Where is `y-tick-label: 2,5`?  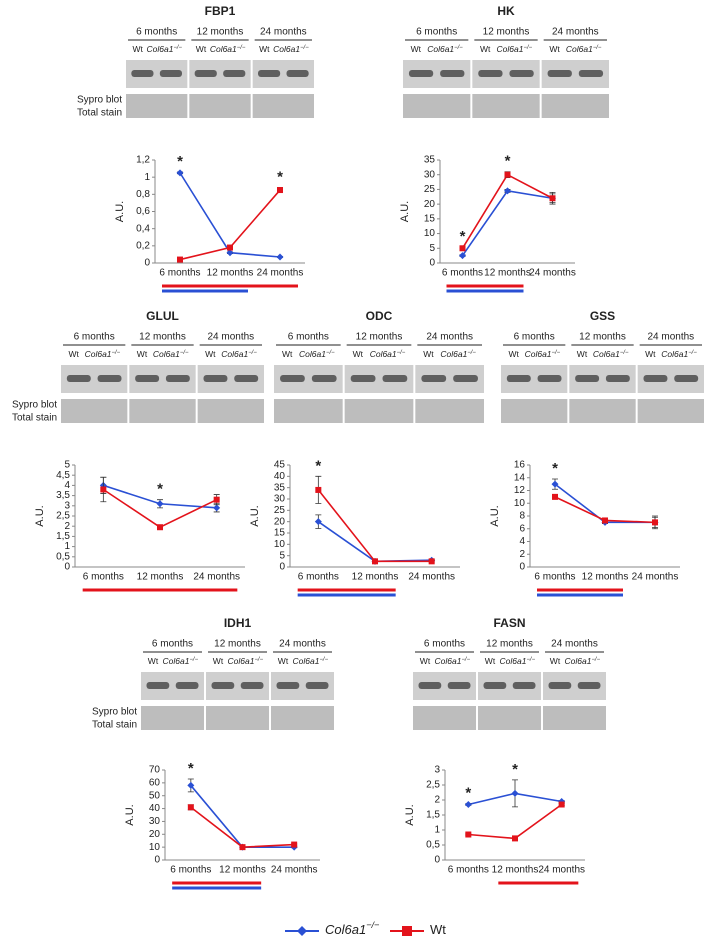
y-tick-label: 2,5 is located at coordinates (433, 785).